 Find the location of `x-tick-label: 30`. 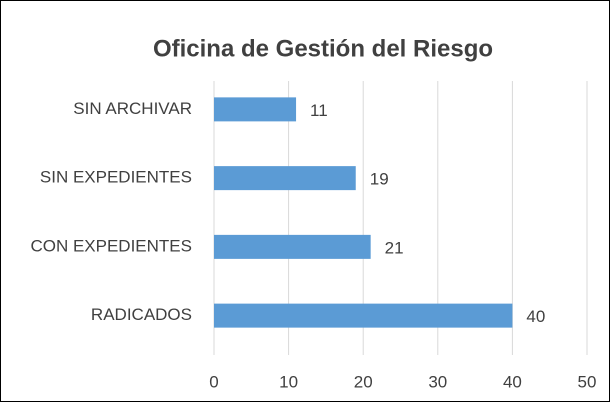

x-tick-label: 30 is located at coordinates (437, 381).